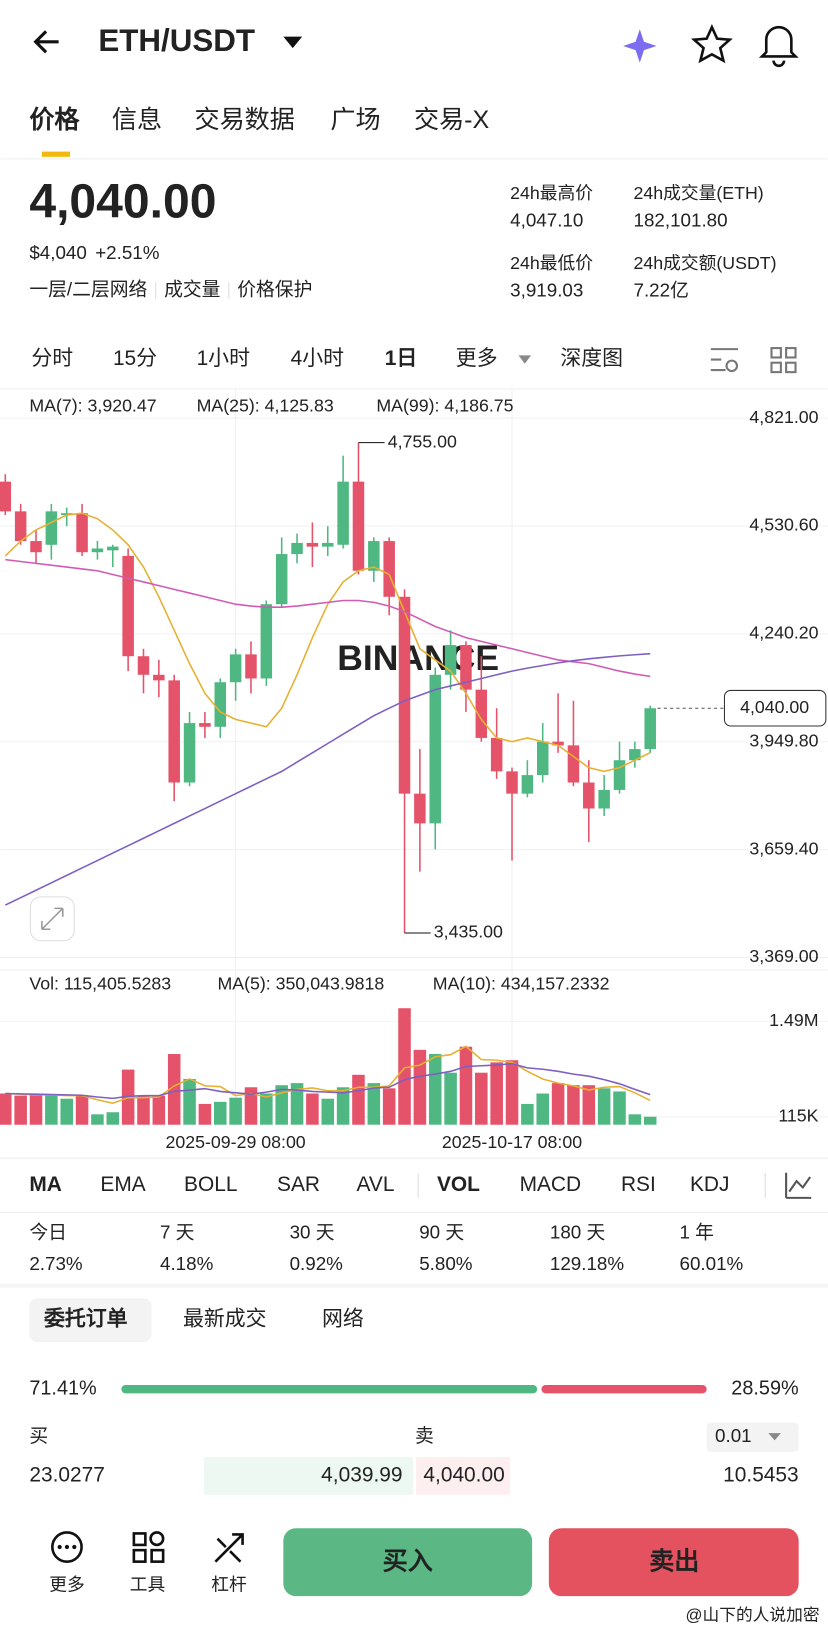 This screenshot has height=1639, width=828. Describe the element at coordinates (778, 46) in the screenshot. I see `bell-icon` at that location.